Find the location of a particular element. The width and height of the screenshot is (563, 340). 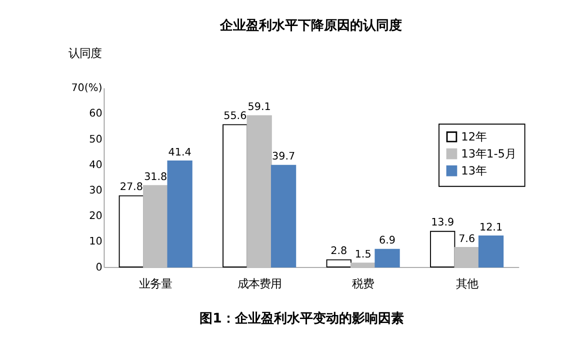

data-label: 41.4 is located at coordinates (180, 152).